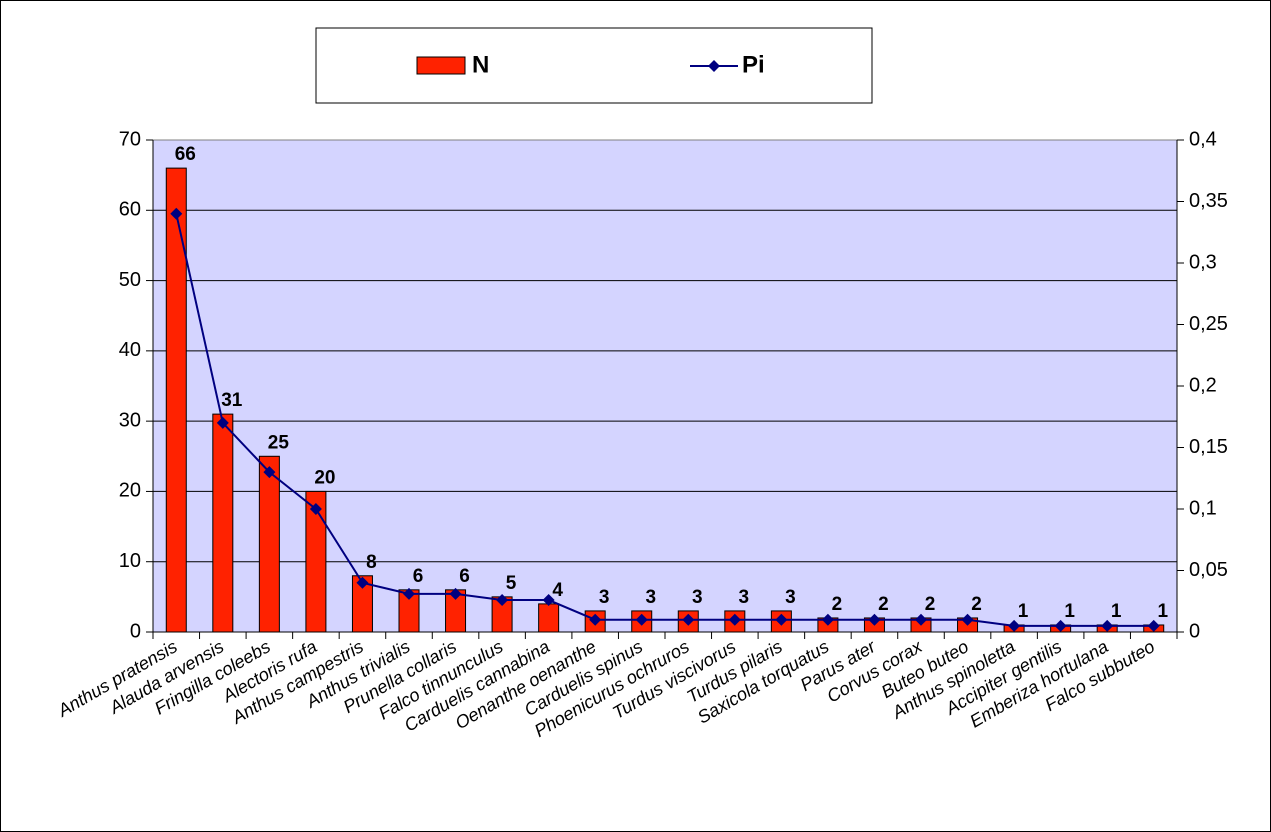 Image resolution: width=1271 pixels, height=832 pixels. I want to click on y2-tick-label: 0,4, so click(1203, 139).